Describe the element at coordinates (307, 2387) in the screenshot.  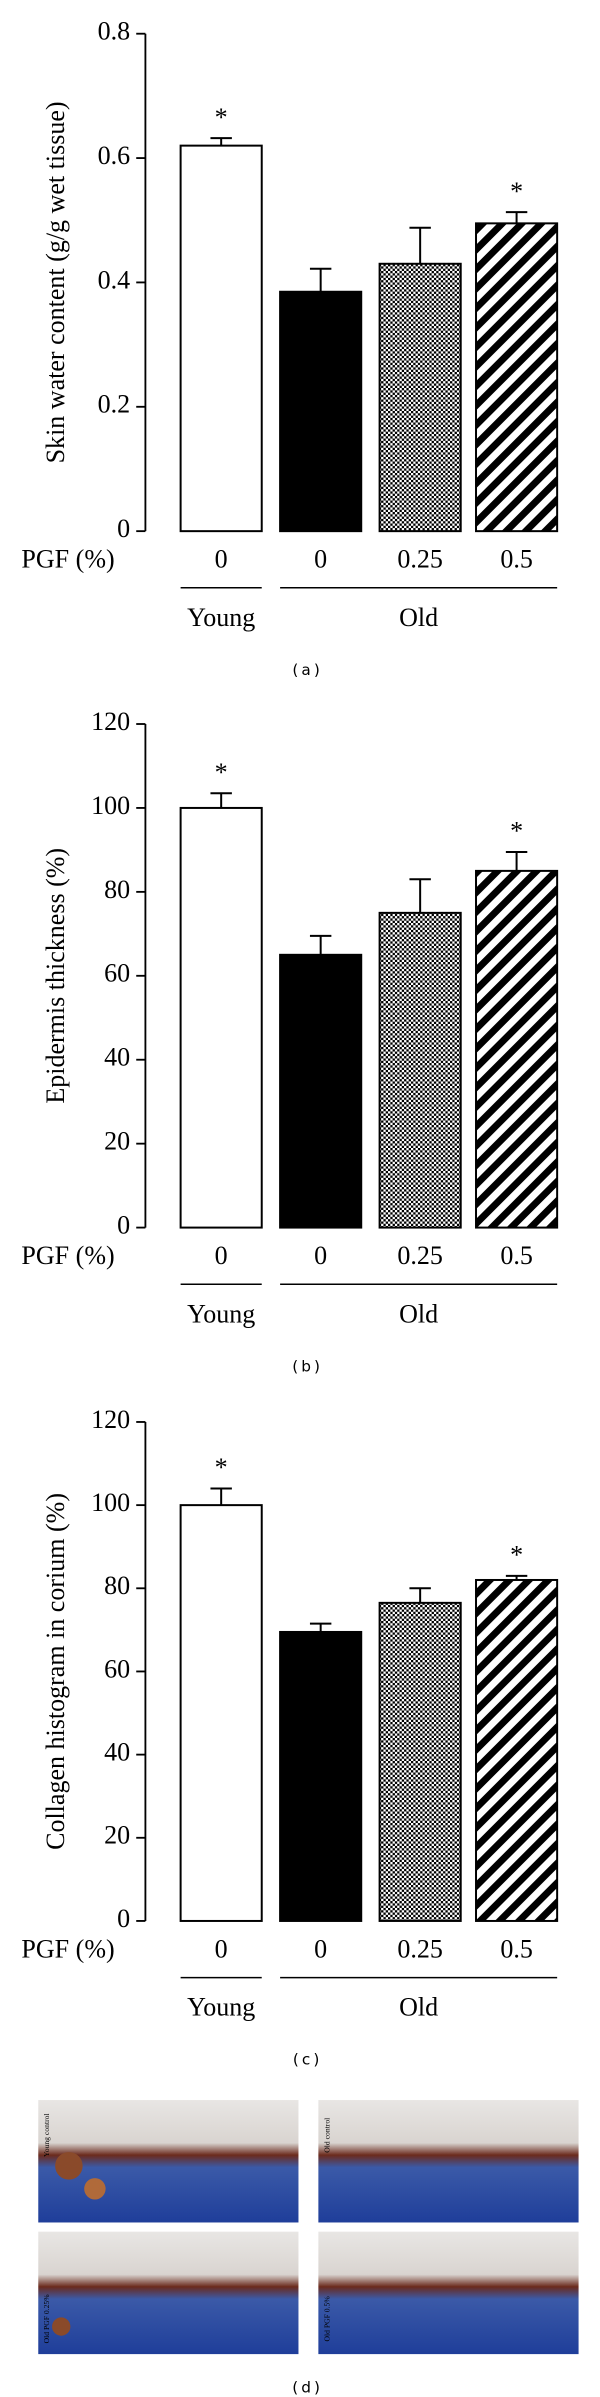
I see `caption: (d)` at that location.